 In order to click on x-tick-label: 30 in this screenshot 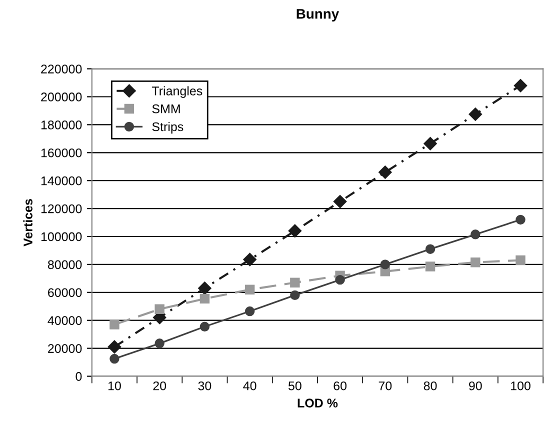, I will do `click(205, 385)`.